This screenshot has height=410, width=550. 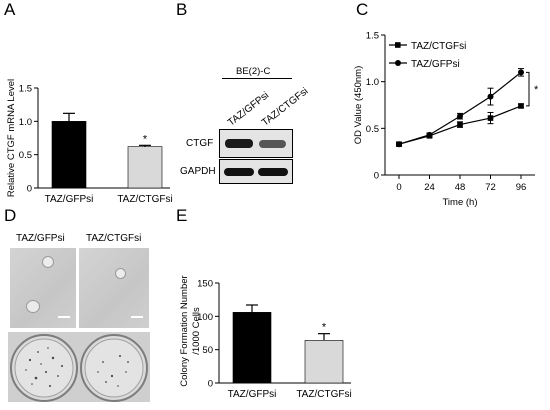 What do you see at coordinates (243, 122) in the screenshot?
I see `blot-panel: BE(2)-C TAZ/GFPsi TAZ/CTGFsi CTGF GAPDH` at bounding box center [243, 122].